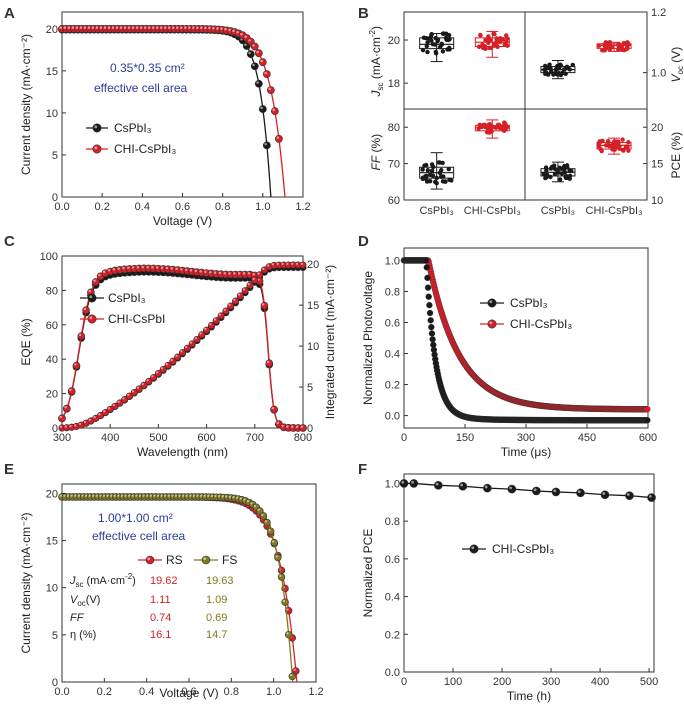  What do you see at coordinates (368, 338) in the screenshot?
I see `panel-d-ylabel: Normalized Photovoltage` at bounding box center [368, 338].